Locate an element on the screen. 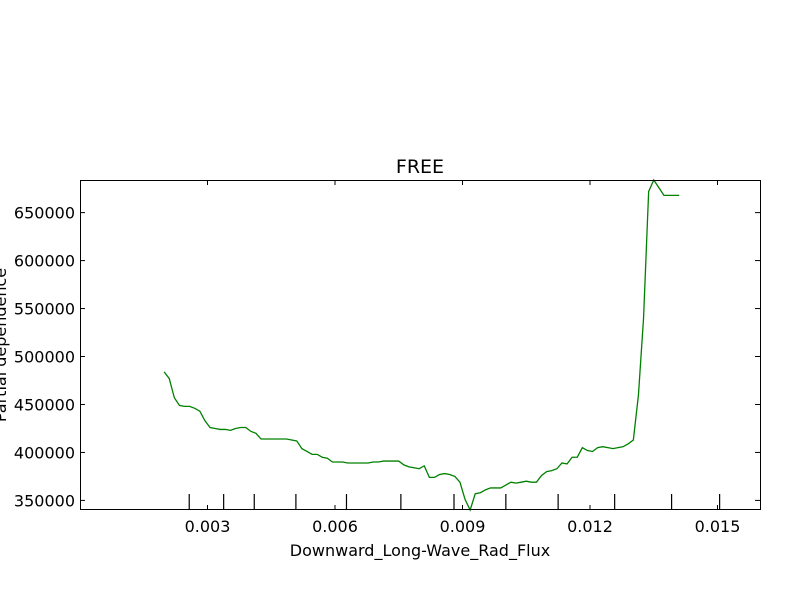 Image resolution: width=800 pixels, height=600 pixels. y-tick-label: 650000 is located at coordinates (44, 213).